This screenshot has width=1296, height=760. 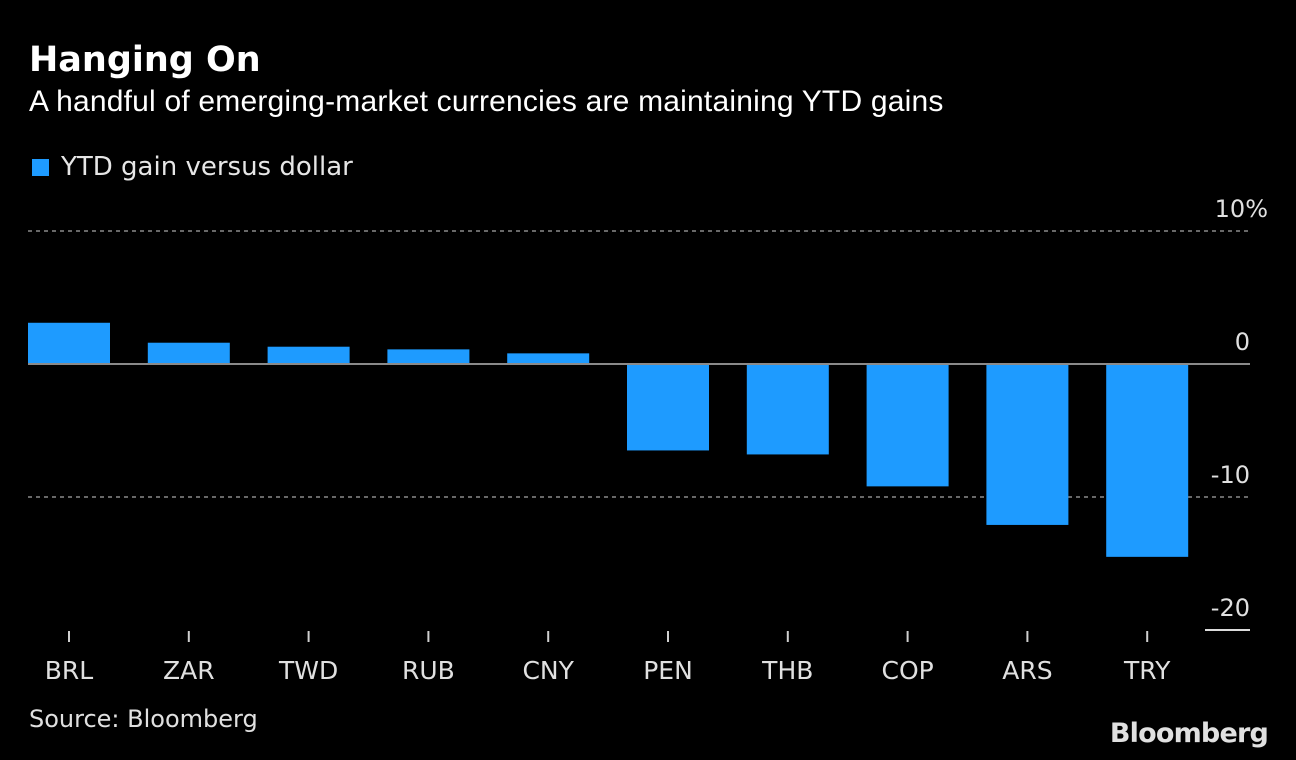 I want to click on x-tick-label: TWD, so click(x=308, y=670).